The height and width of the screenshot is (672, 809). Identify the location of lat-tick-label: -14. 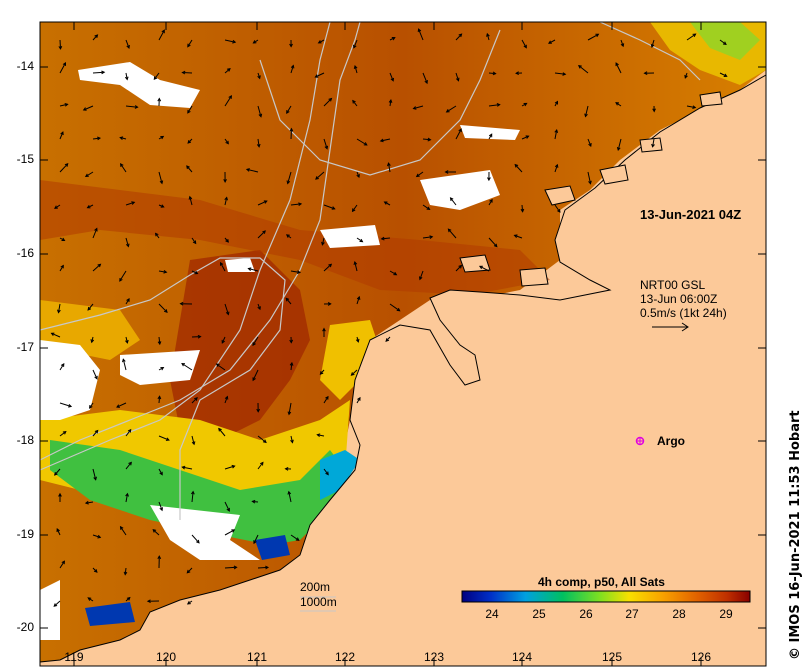
(25, 66).